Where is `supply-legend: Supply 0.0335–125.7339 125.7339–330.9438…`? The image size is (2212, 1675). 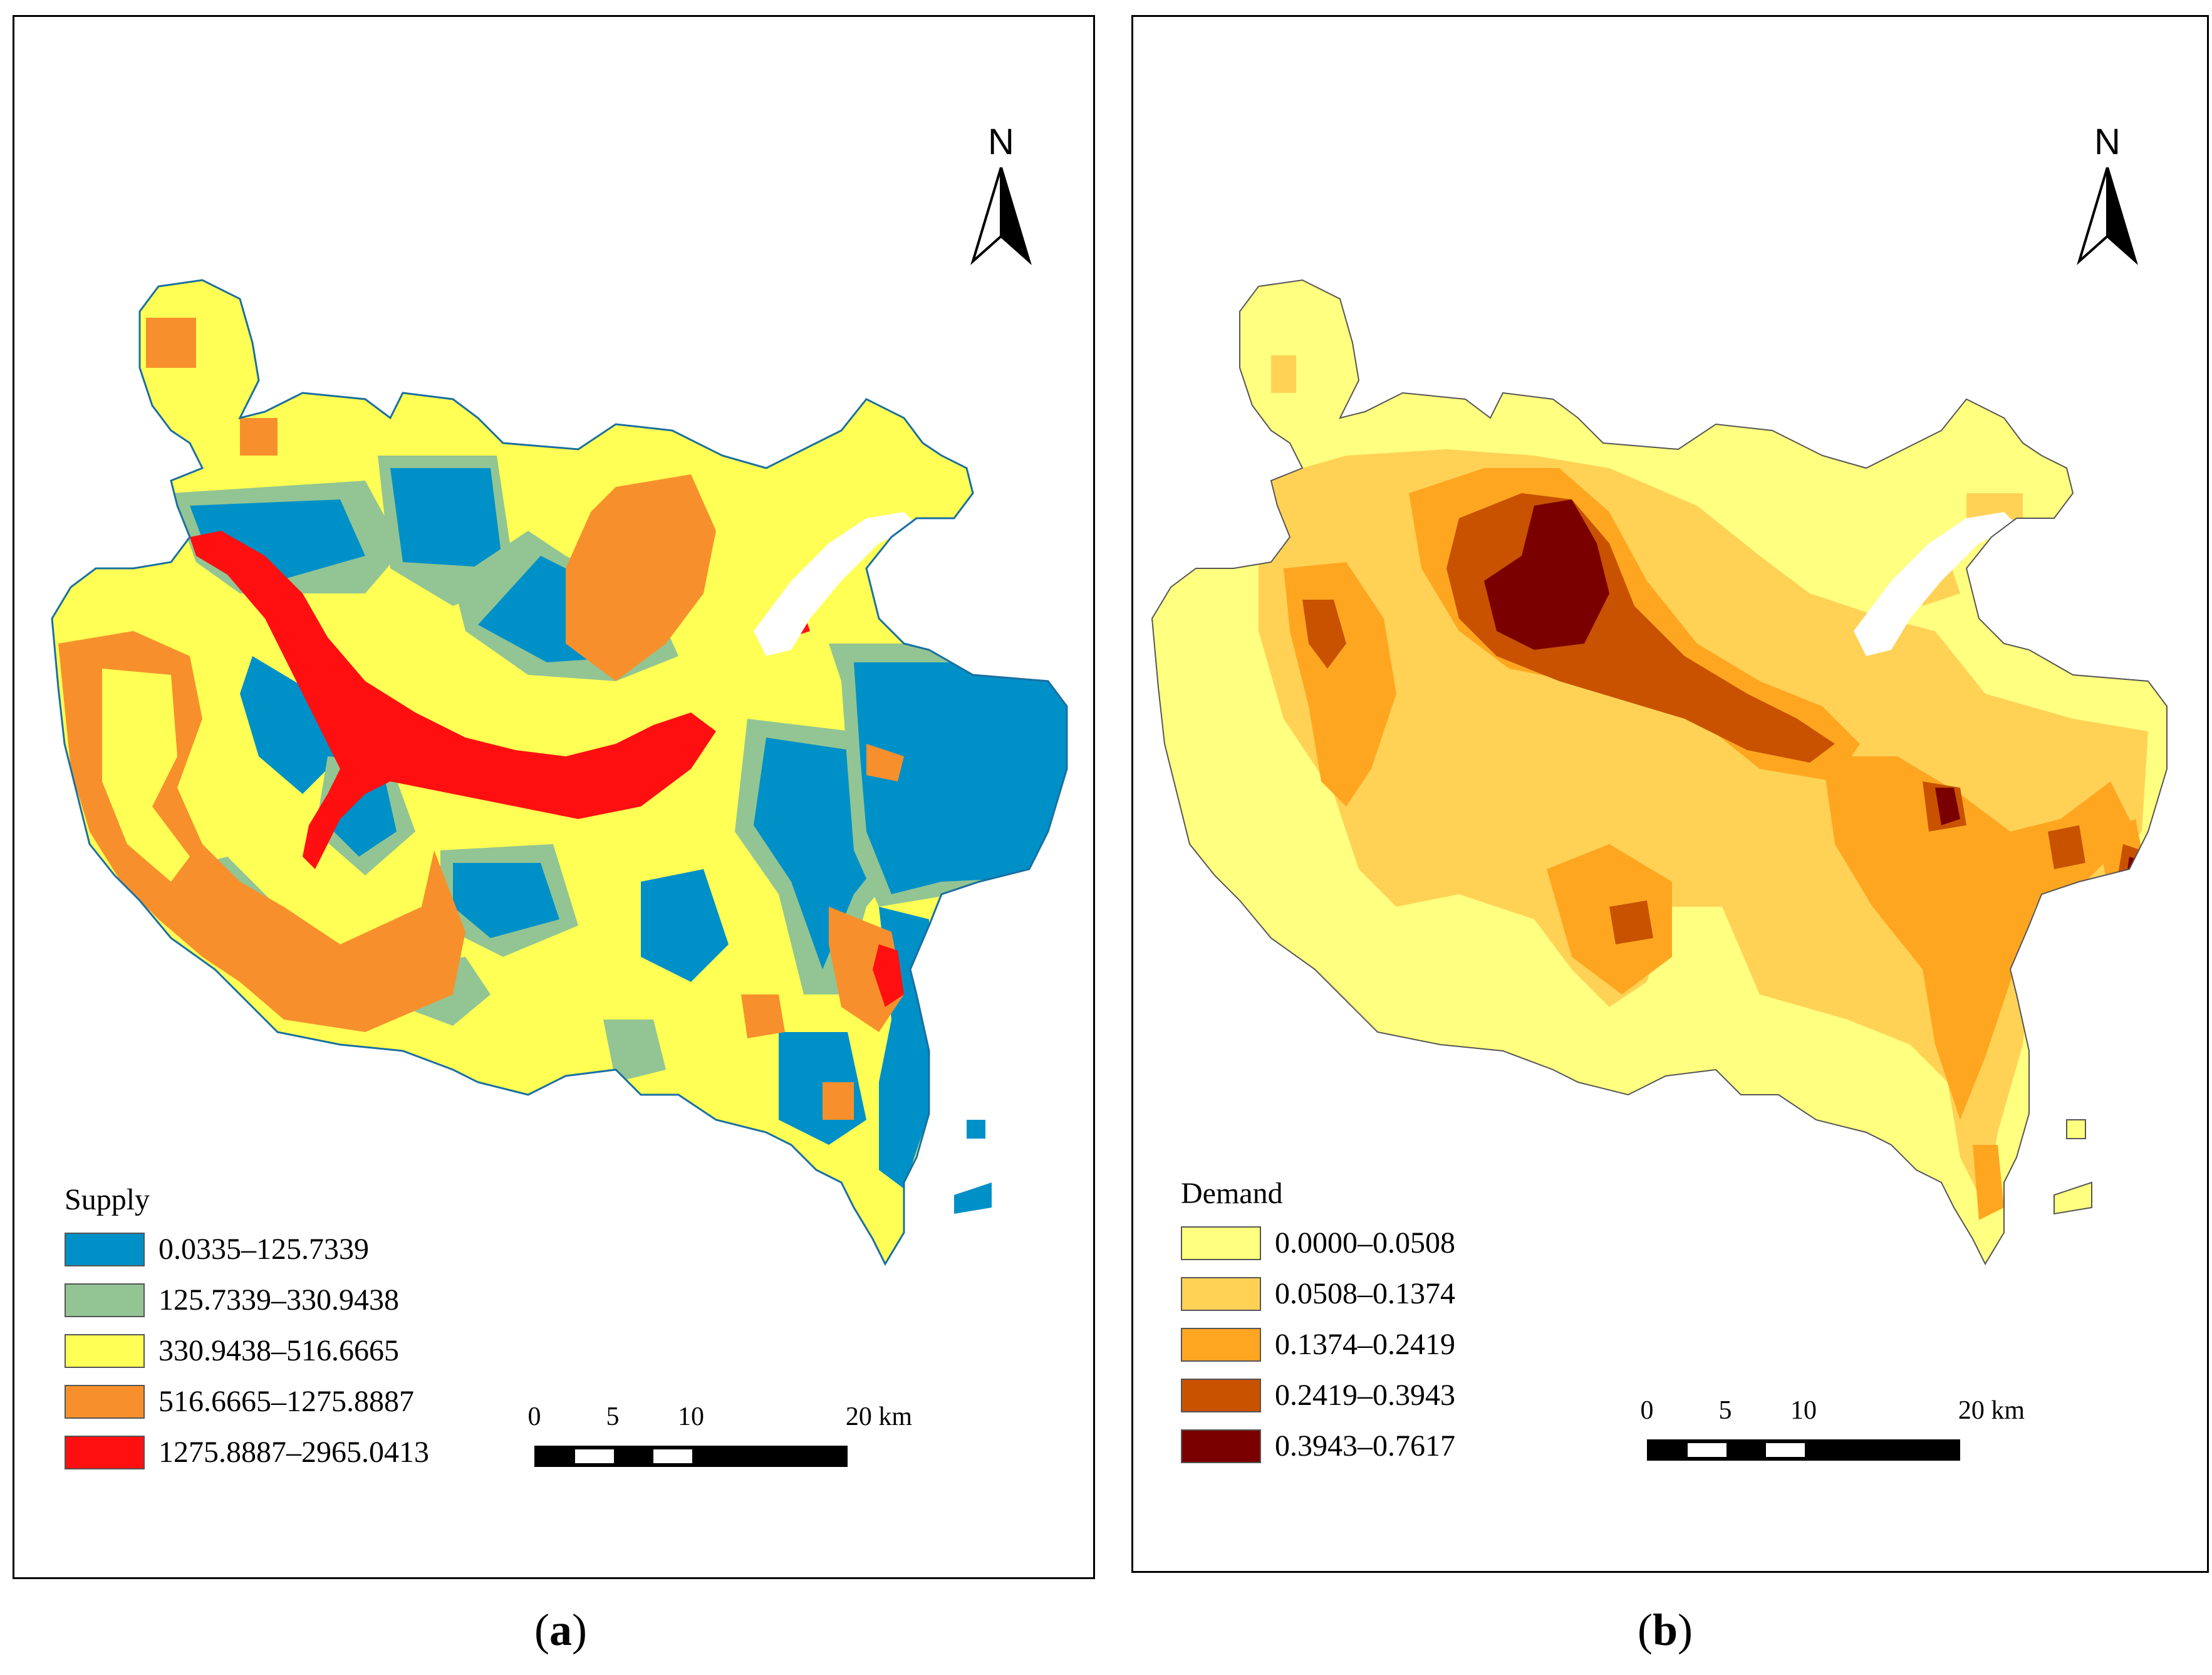
supply-legend: Supply 0.0335–125.7339 125.7339–330.9438… is located at coordinates (247, 1330).